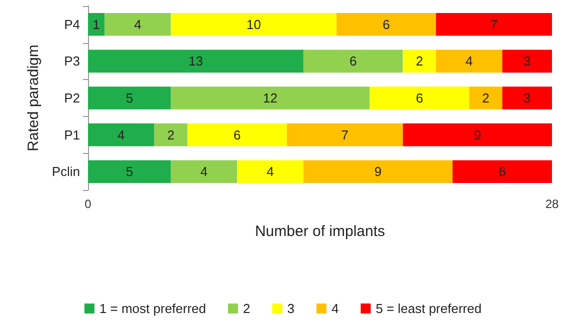  I want to click on y-tick-label: P2, so click(72, 98).